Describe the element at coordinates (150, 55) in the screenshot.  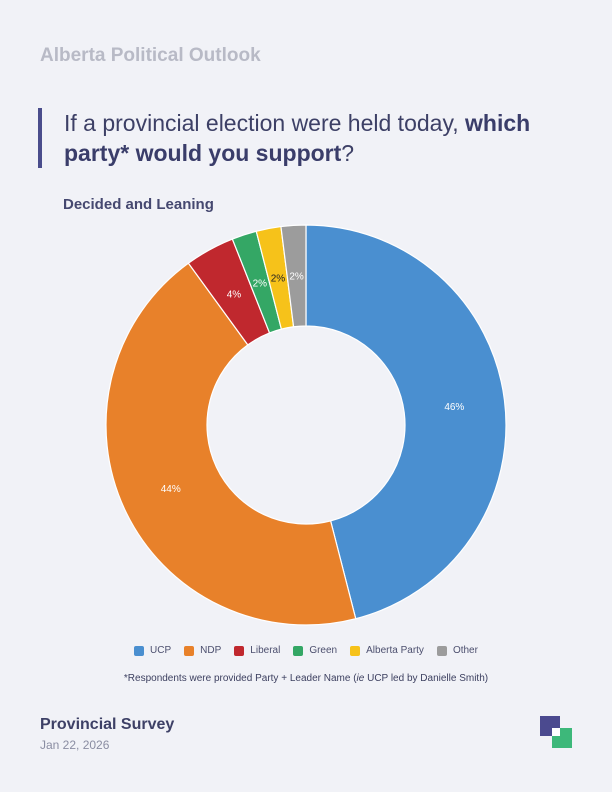
I see `report-header-title: Alberta Political Outlook` at that location.